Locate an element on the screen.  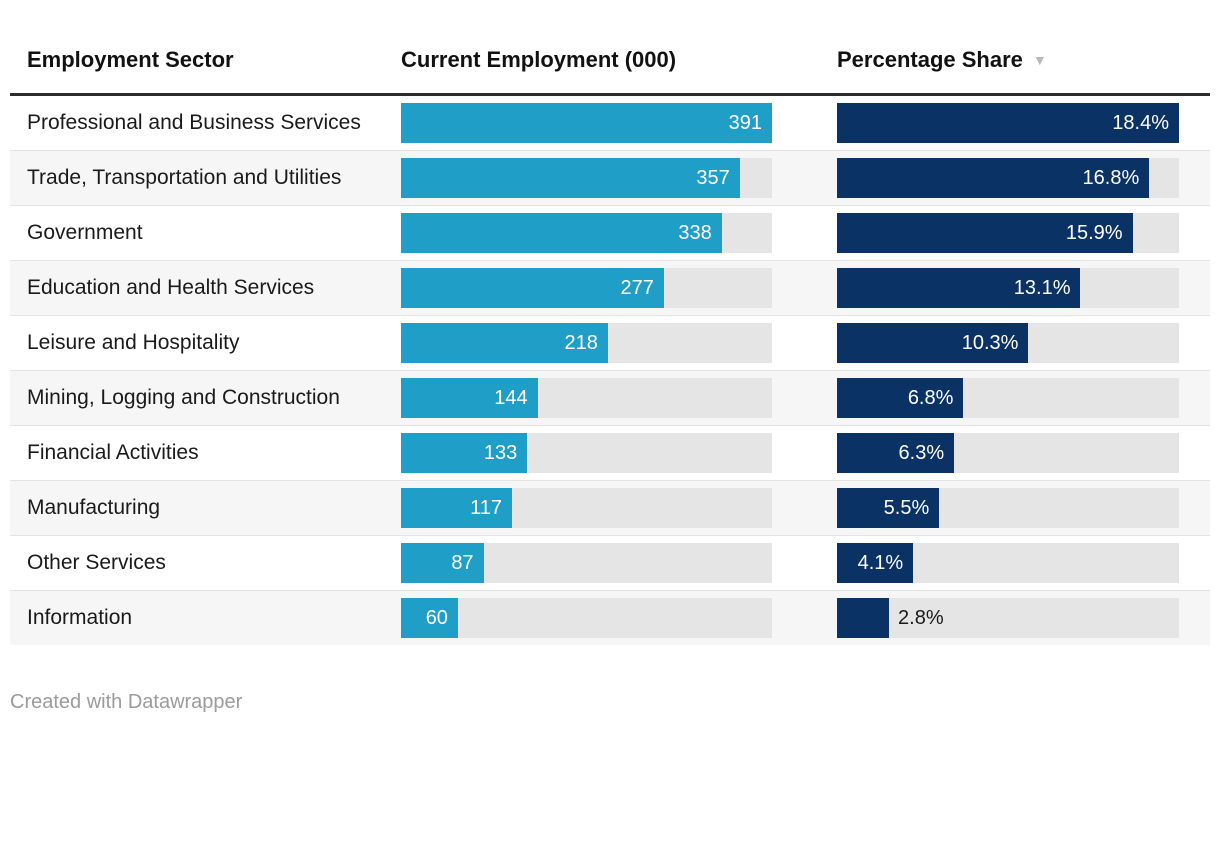
employment-bar-value-label: 117 is located at coordinates (486, 508).